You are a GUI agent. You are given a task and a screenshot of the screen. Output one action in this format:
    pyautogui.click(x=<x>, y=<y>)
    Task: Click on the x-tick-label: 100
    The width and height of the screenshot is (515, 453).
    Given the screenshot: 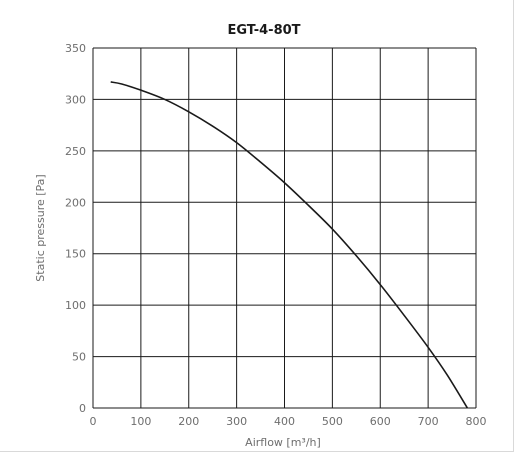 What is the action you would take?
    pyautogui.click(x=140, y=421)
    